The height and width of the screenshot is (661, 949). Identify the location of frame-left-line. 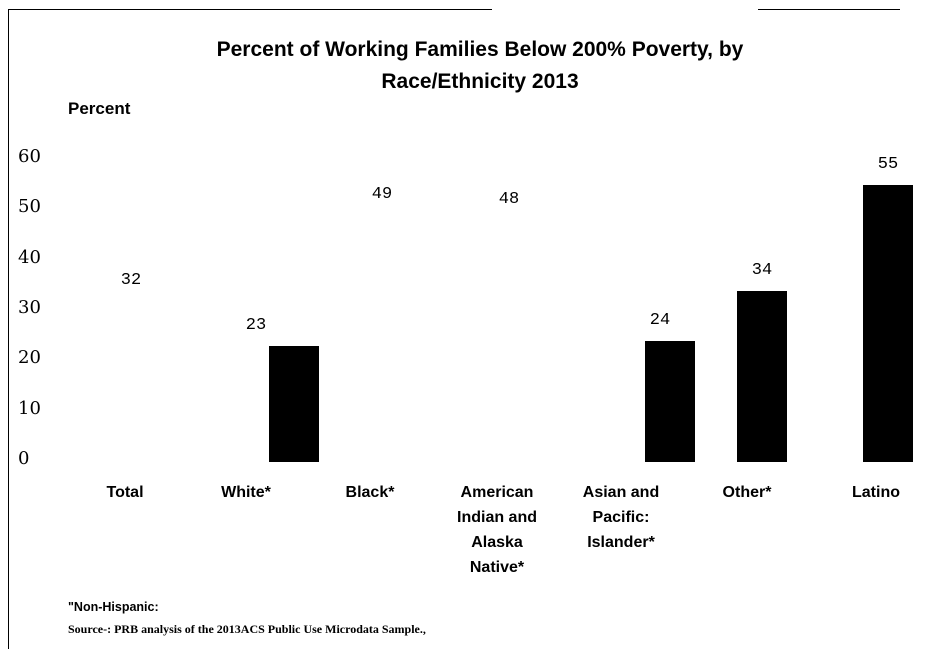
(8, 329).